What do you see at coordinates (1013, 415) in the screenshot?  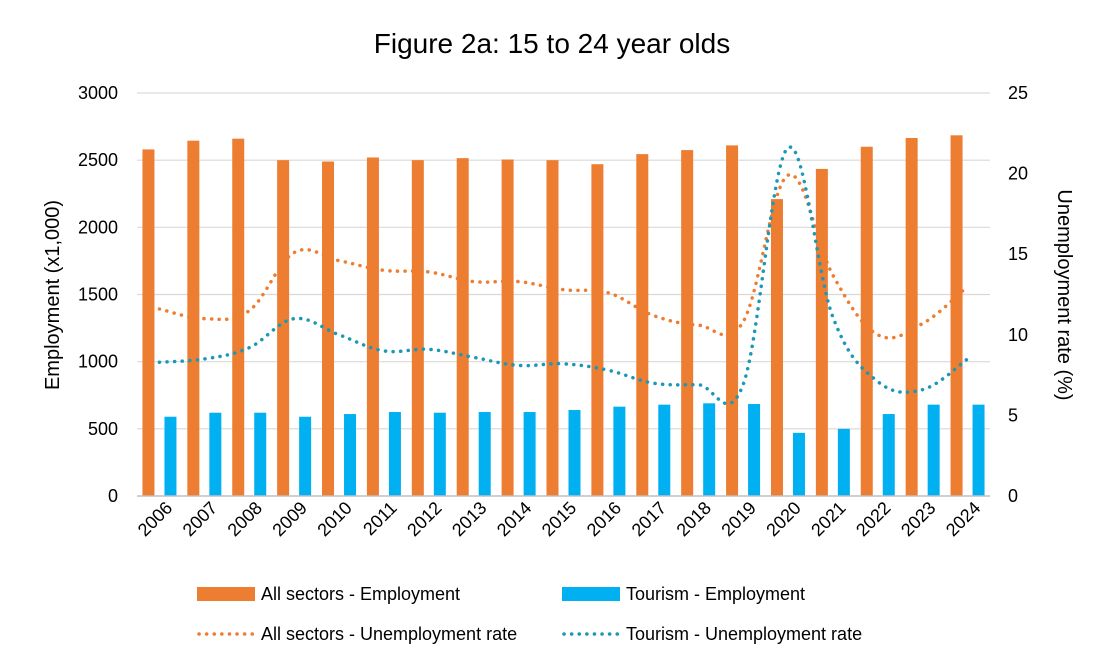 I see `y2-tick-label: 5` at bounding box center [1013, 415].